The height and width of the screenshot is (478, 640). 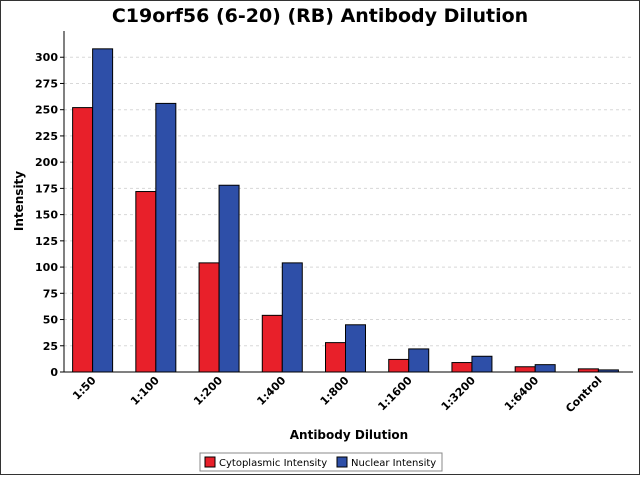 What do you see at coordinates (19, 201) in the screenshot?
I see `y-axis-title: Intensity` at bounding box center [19, 201].